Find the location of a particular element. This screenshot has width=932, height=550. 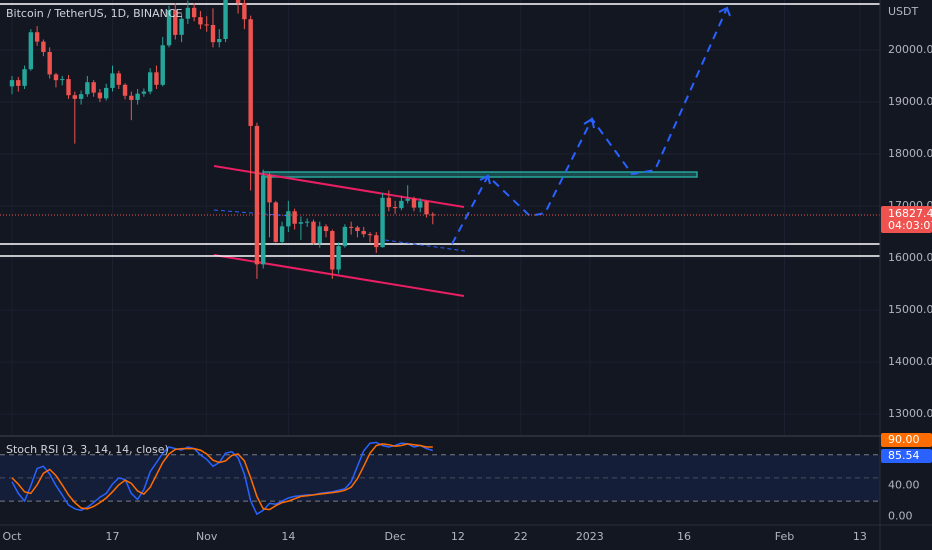

price-label: 16827.49 is located at coordinates (910, 213).